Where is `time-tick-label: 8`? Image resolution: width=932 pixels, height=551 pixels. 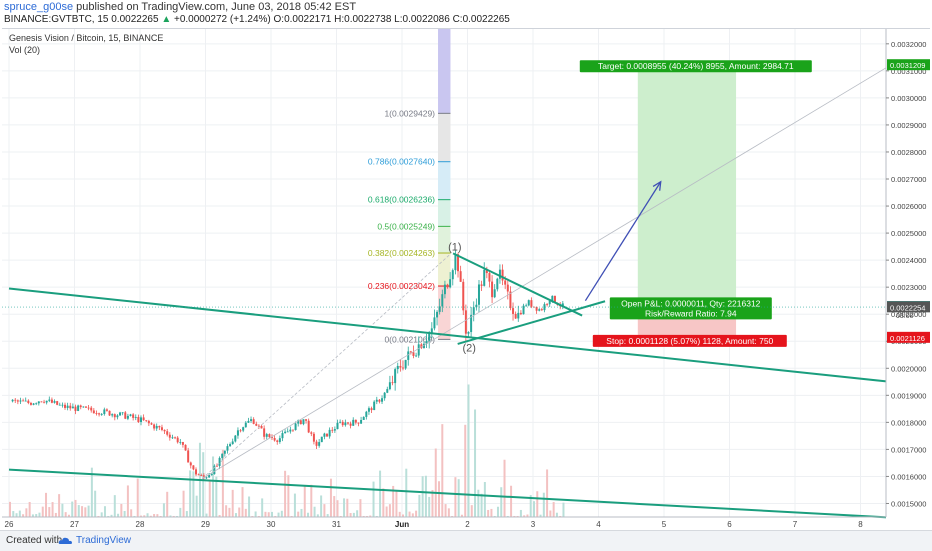
time-tick-label: 8 is located at coordinates (860, 524).